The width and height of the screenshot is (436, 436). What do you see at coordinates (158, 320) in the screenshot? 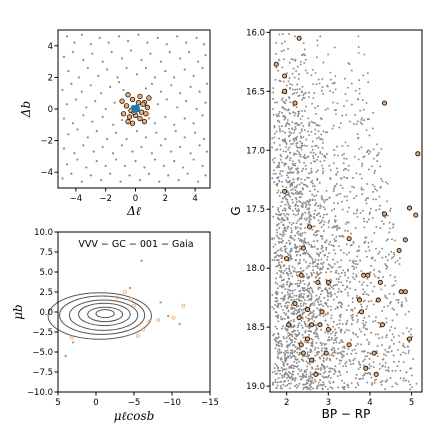
I see `pm-cluster-point` at bounding box center [158, 320].